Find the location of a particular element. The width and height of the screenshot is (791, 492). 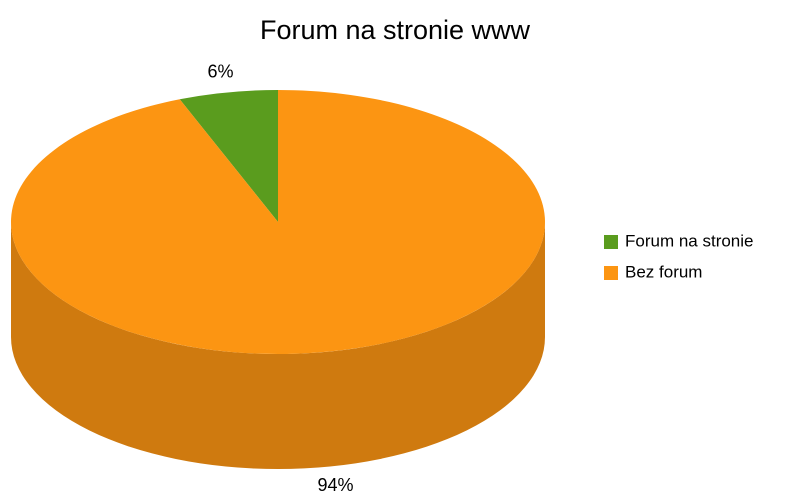

data-label: 94% is located at coordinates (336, 483).